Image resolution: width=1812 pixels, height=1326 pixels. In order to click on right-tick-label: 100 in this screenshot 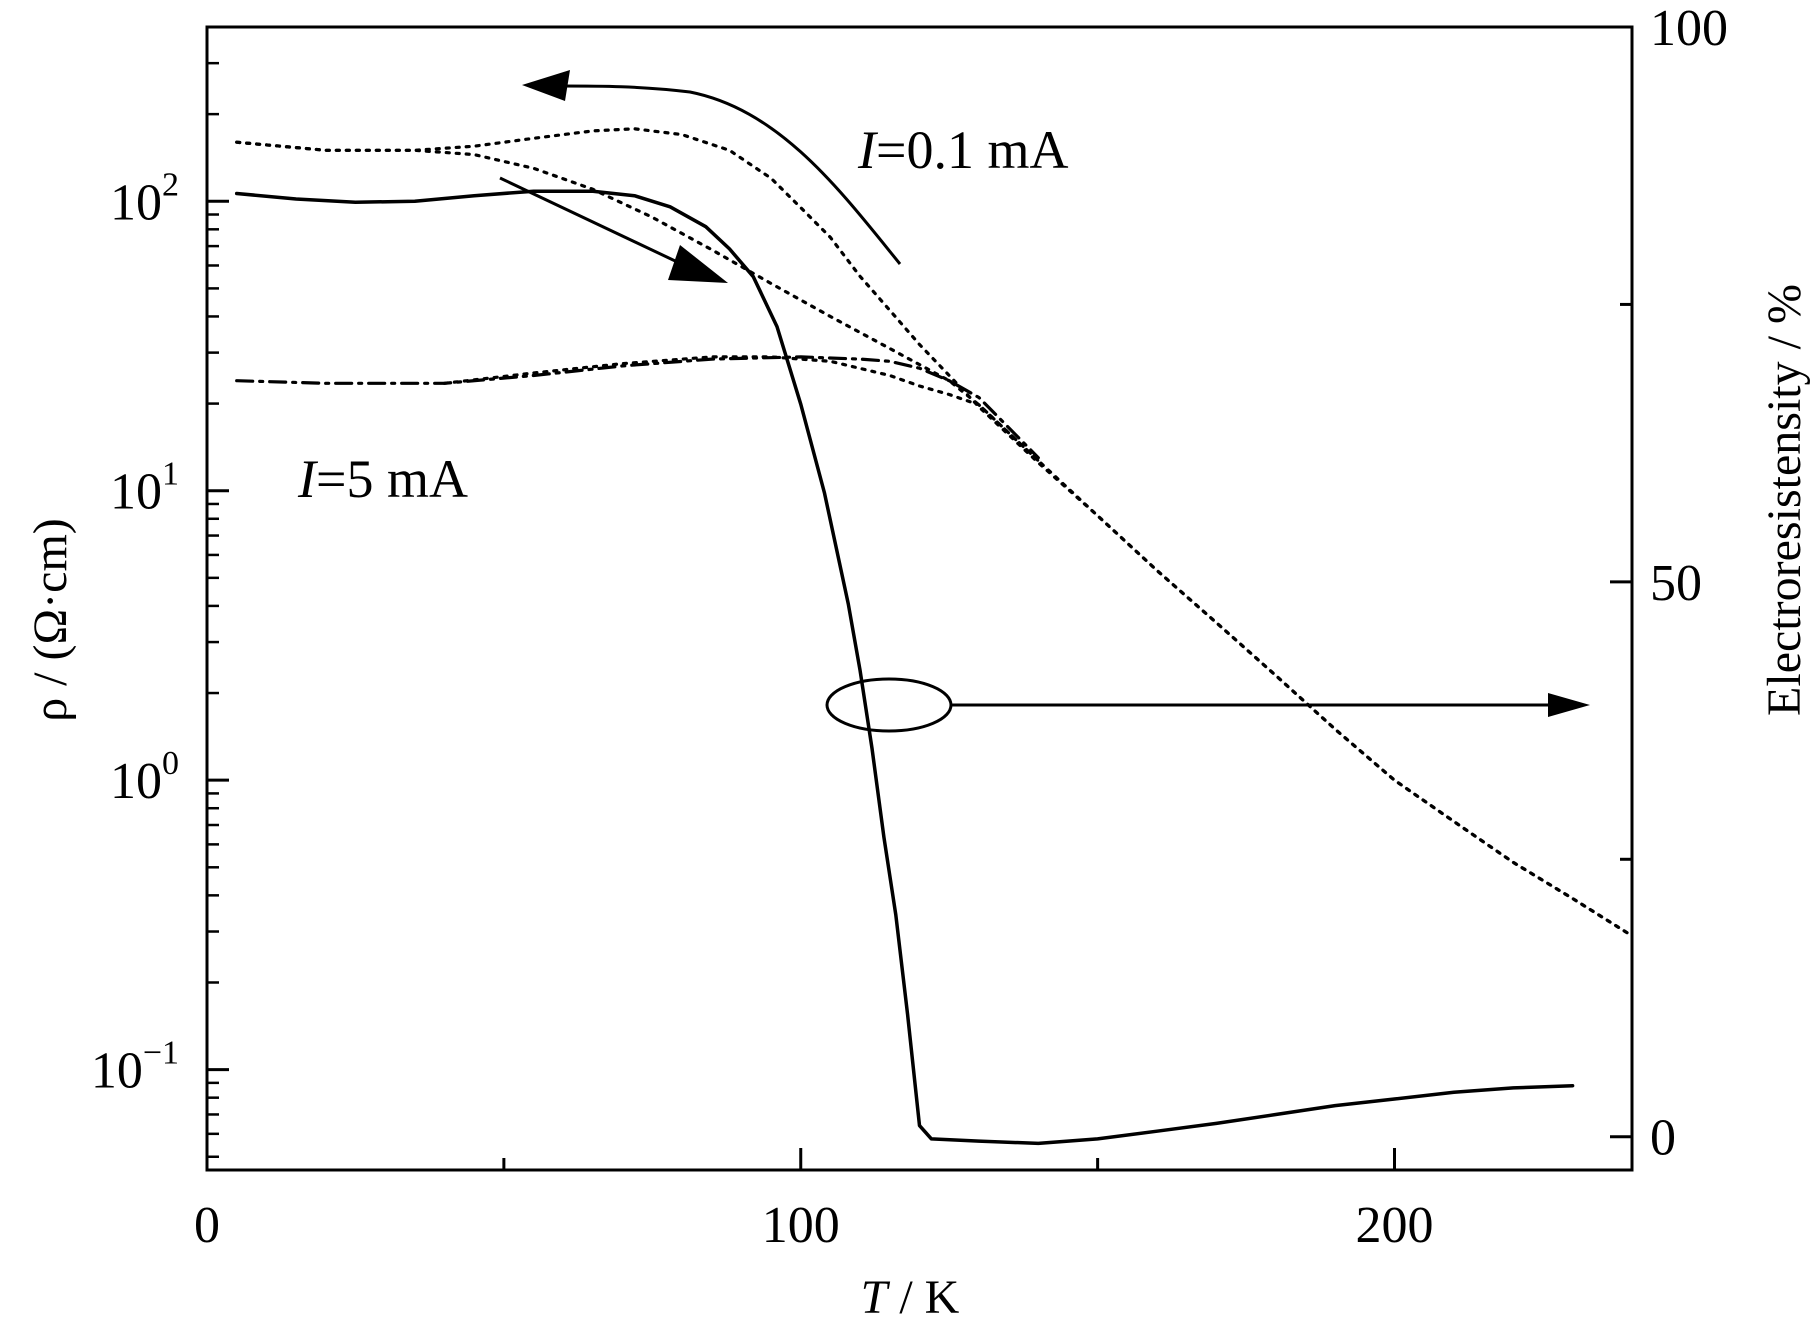, I will do `click(1689, 28)`.